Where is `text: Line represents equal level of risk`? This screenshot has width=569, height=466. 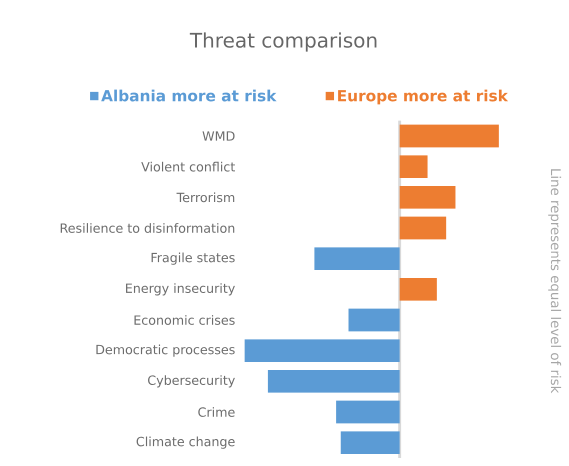 text: Line represents equal level of risk is located at coordinates (555, 281).